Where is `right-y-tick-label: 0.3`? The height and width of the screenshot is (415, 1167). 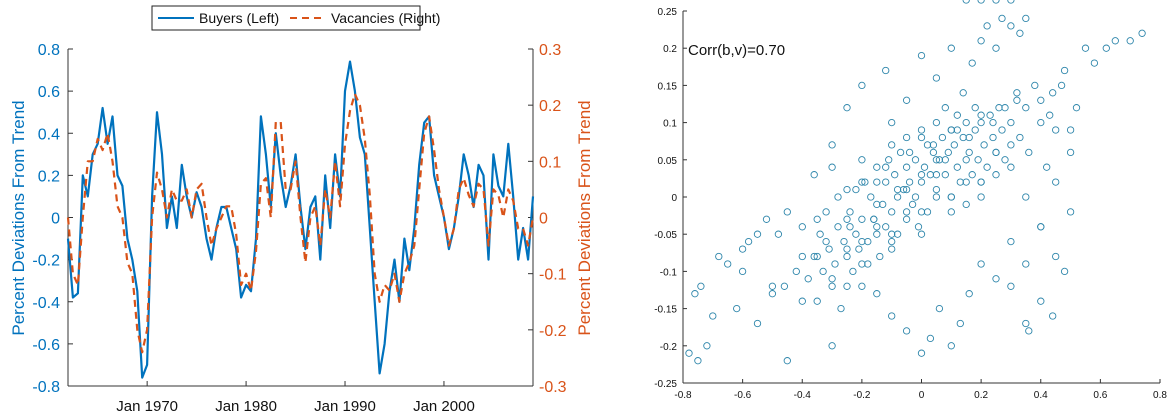
right-y-tick-label: 0.3 is located at coordinates (550, 50).